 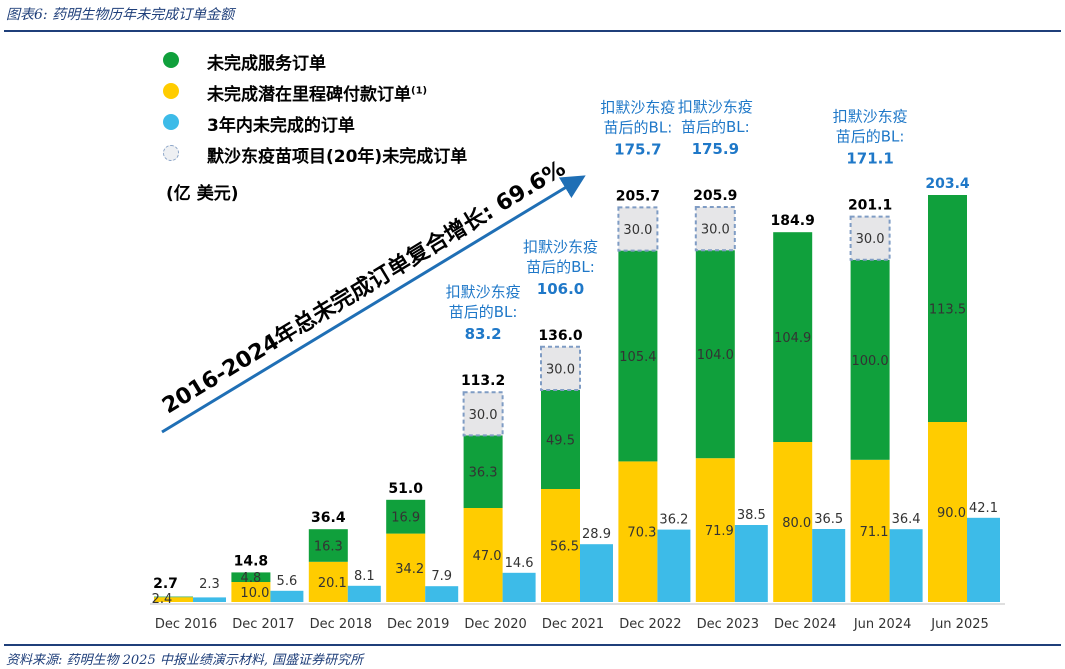 I want to click on label-service-5: 49.5, so click(x=560, y=441).